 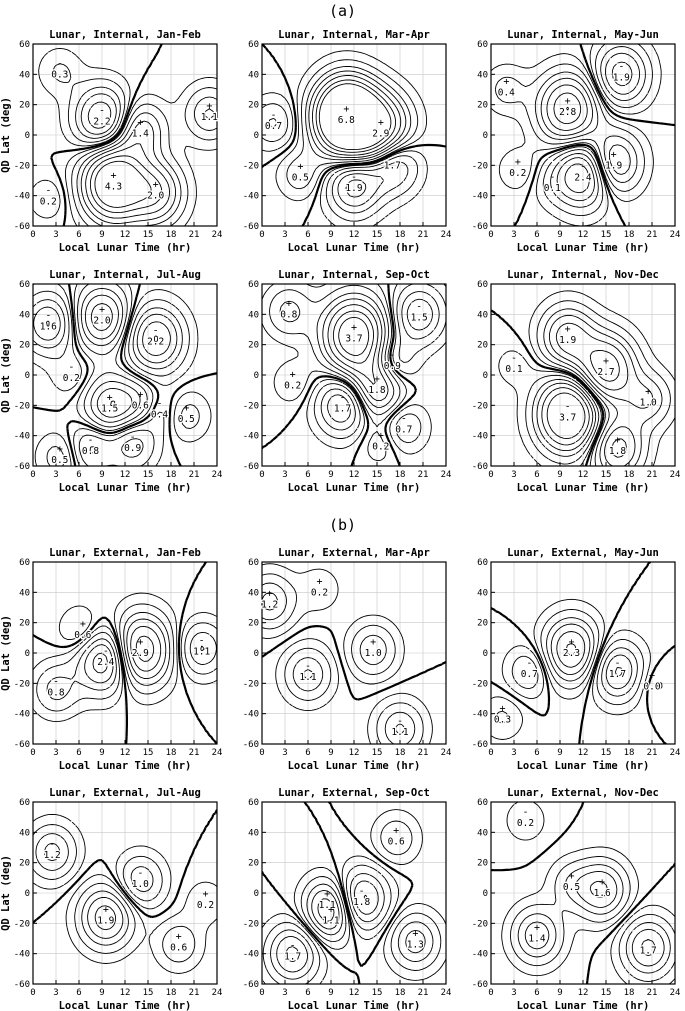 What do you see at coordinates (125, 488) in the screenshot?
I see `x-axis-label: Local Lunar Time (hr)` at bounding box center [125, 488].